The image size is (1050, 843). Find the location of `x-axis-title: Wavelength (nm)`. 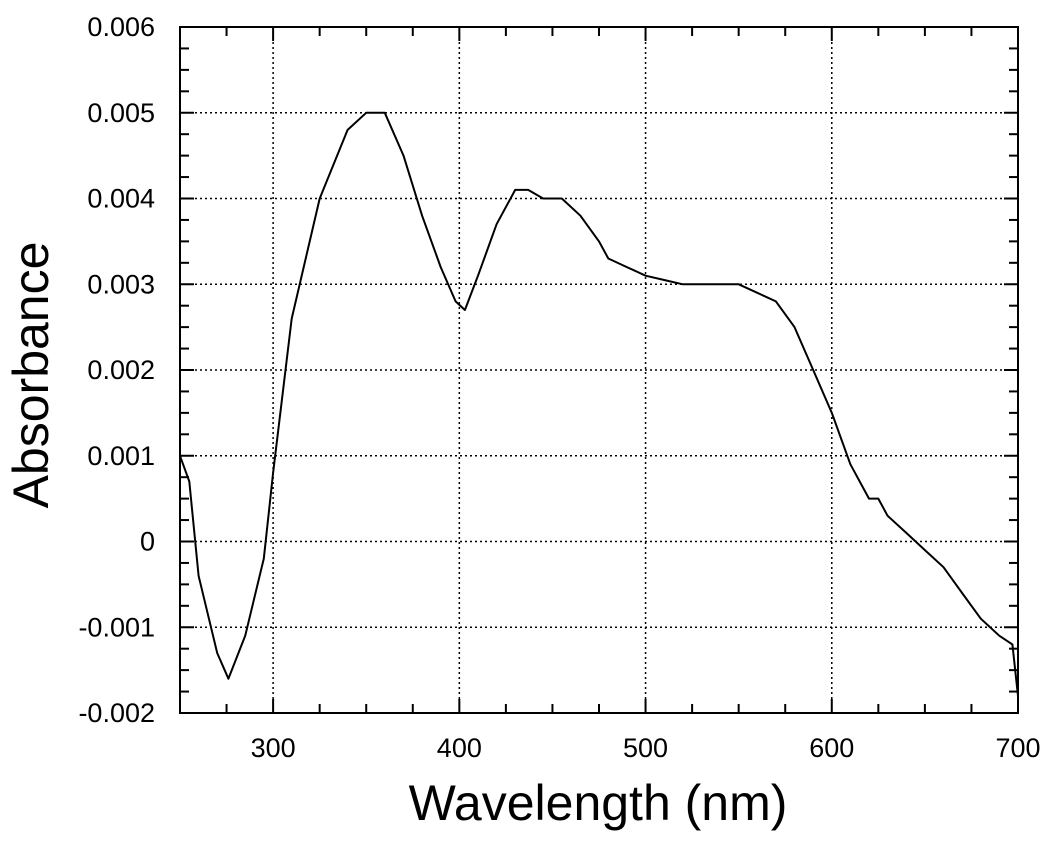

x-axis-title: Wavelength (nm) is located at coordinates (598, 803).